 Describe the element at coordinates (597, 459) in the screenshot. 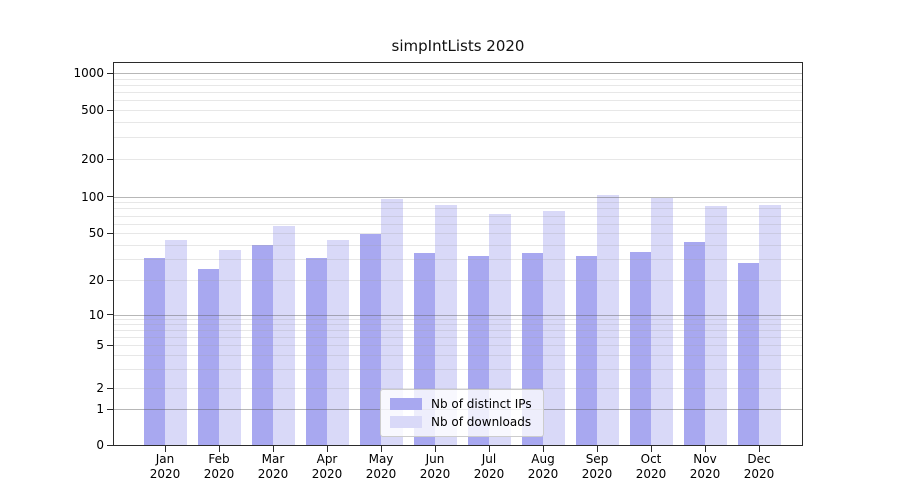

I see `x-tick-label-month: Sep` at that location.